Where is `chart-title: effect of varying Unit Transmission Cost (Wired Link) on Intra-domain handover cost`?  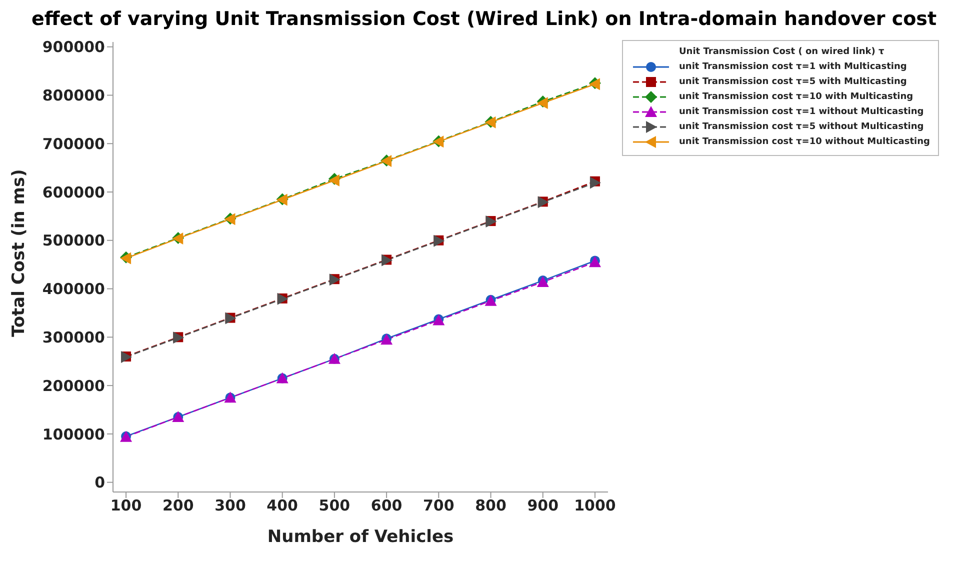 chart-title: effect of varying Unit Transmission Cost (Wired Link) on Intra-domain handover cost is located at coordinates (484, 19).